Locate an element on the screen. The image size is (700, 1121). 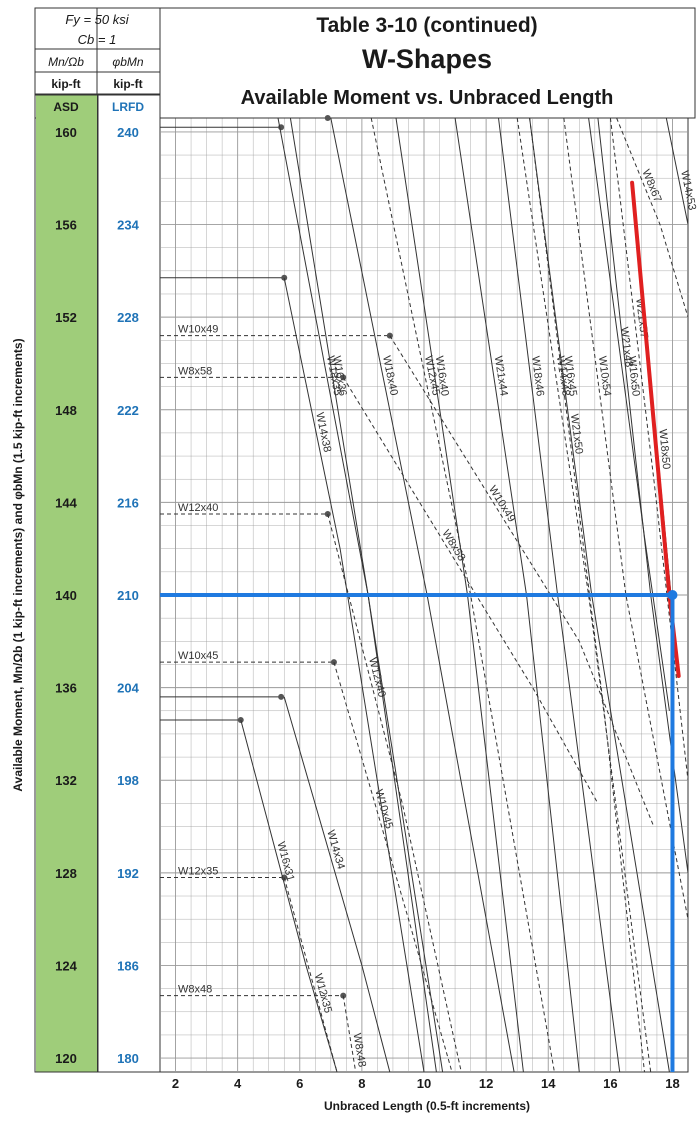
asd-tick-label: 132 is located at coordinates (66, 780).